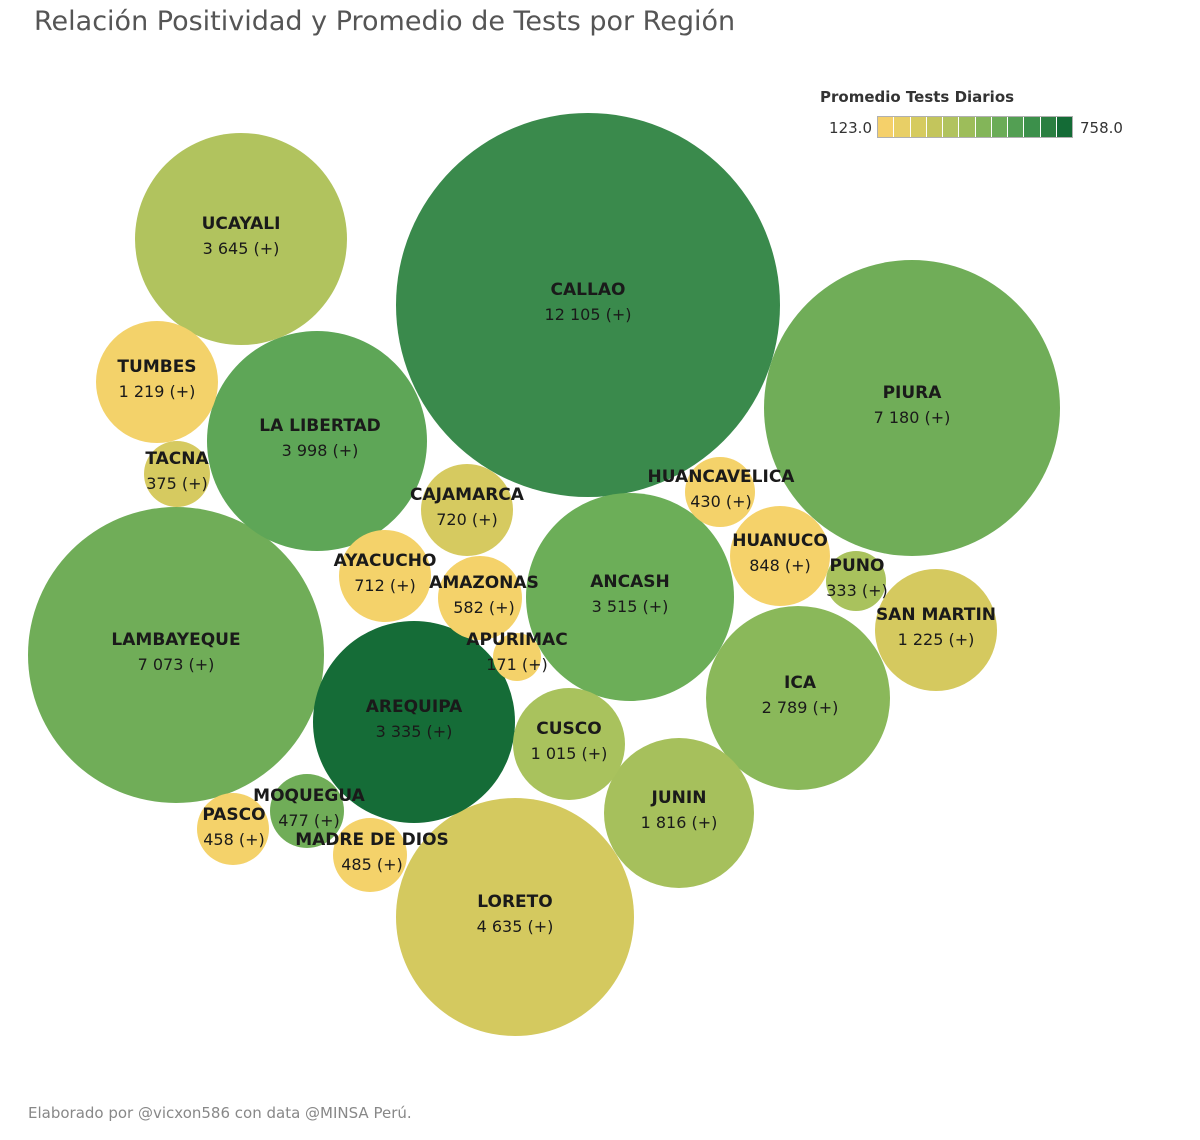 The height and width of the screenshot is (1140, 1200). I want to click on bubble-puno, so click(856, 581).